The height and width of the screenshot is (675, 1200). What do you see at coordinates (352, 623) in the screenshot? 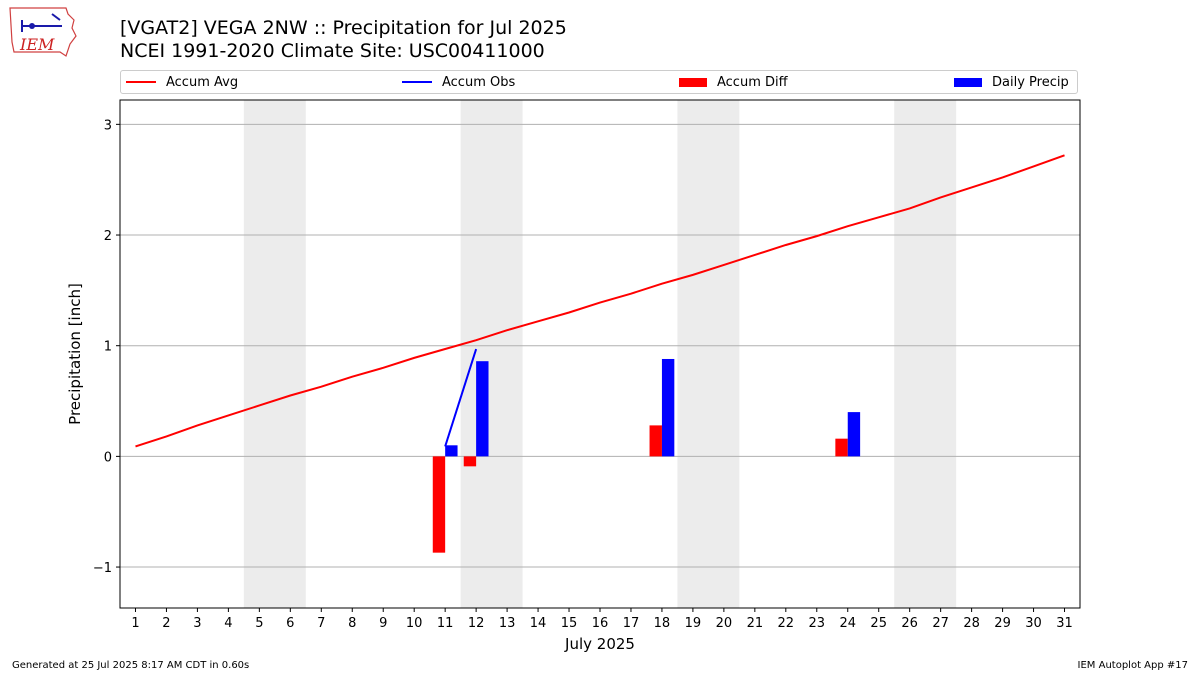
I see `x-tick-label: 8` at bounding box center [352, 623].